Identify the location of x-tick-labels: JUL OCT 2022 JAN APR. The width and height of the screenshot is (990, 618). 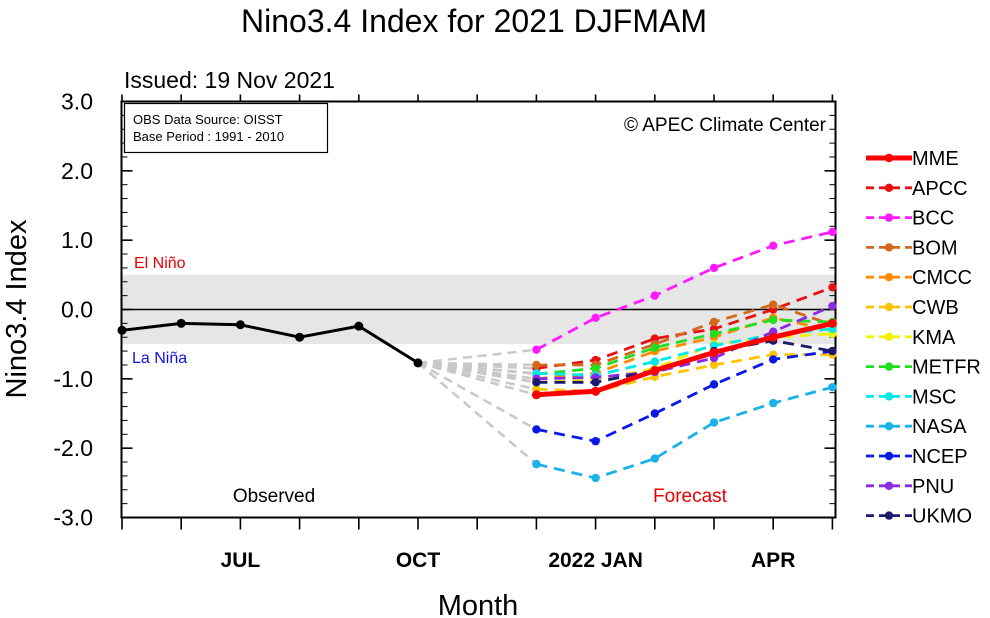
(508, 560).